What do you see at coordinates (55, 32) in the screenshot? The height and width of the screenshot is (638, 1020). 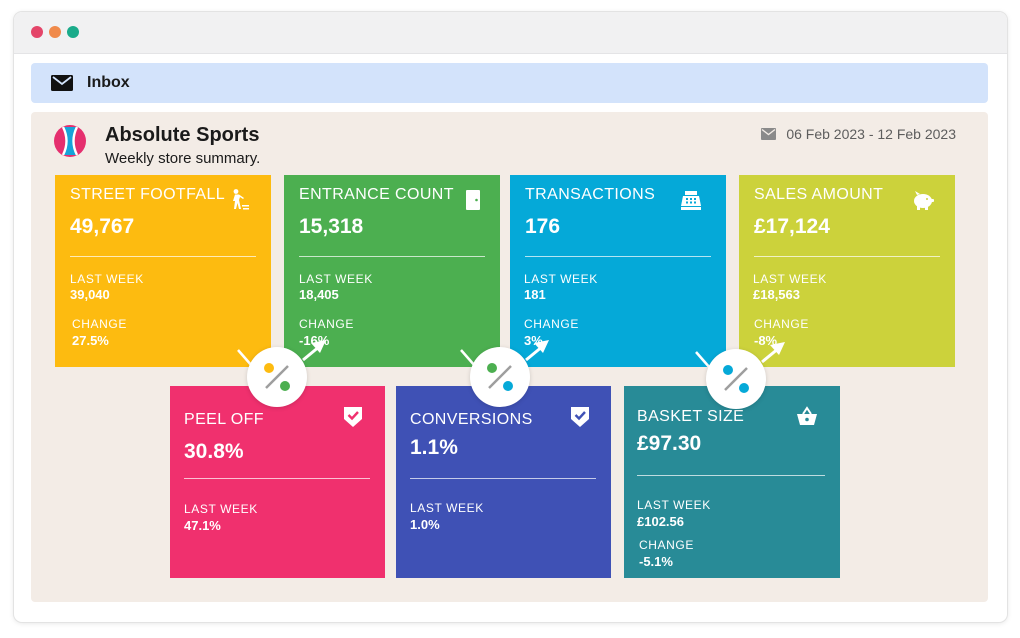 I see `minimize-window-button` at bounding box center [55, 32].